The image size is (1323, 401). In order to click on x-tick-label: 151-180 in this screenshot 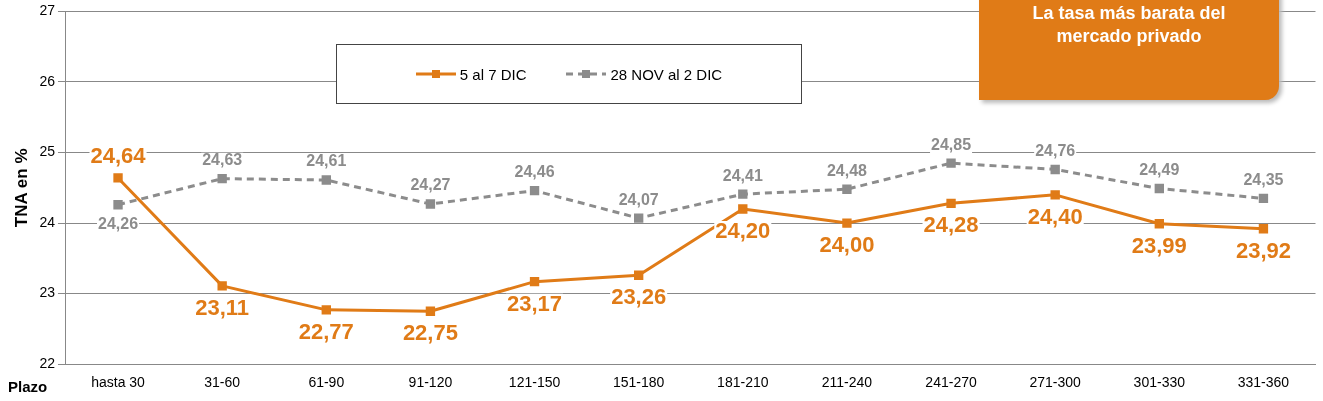, I will do `click(638, 382)`.